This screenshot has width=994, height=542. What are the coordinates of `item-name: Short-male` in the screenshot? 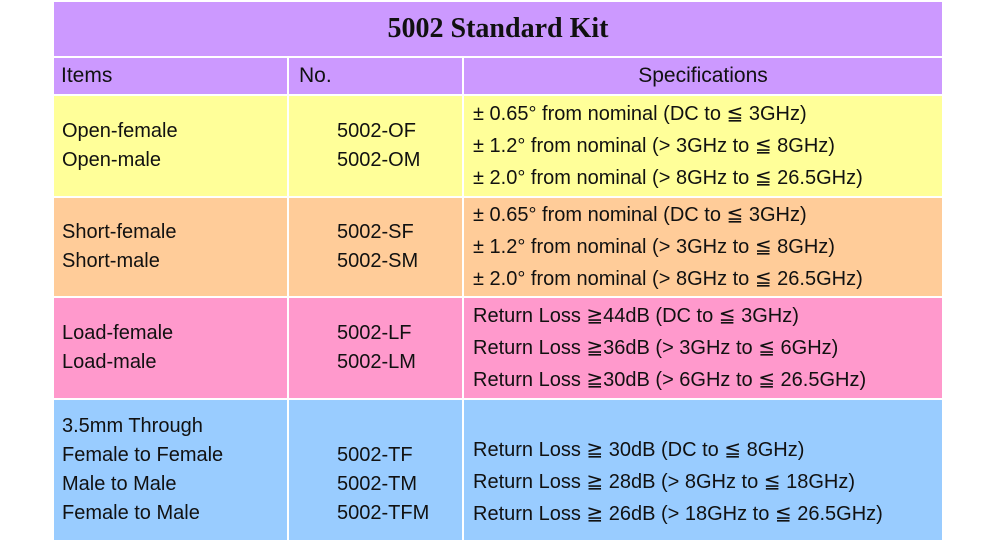 It's located at (111, 261).